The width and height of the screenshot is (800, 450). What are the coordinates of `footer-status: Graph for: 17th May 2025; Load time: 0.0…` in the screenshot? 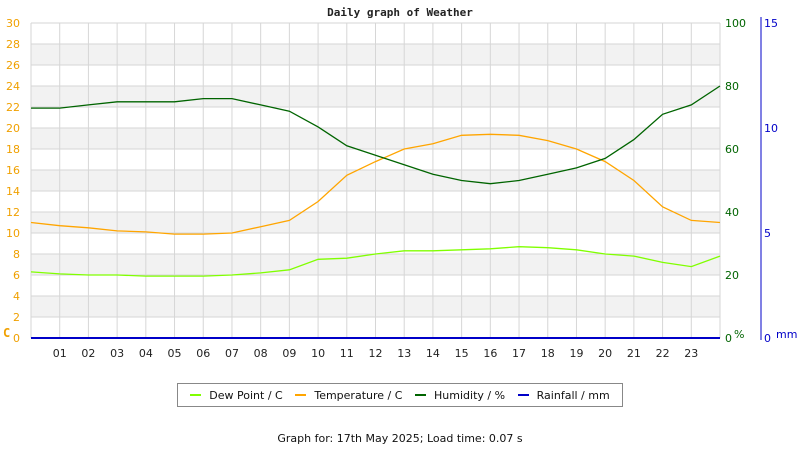 It's located at (400, 438).